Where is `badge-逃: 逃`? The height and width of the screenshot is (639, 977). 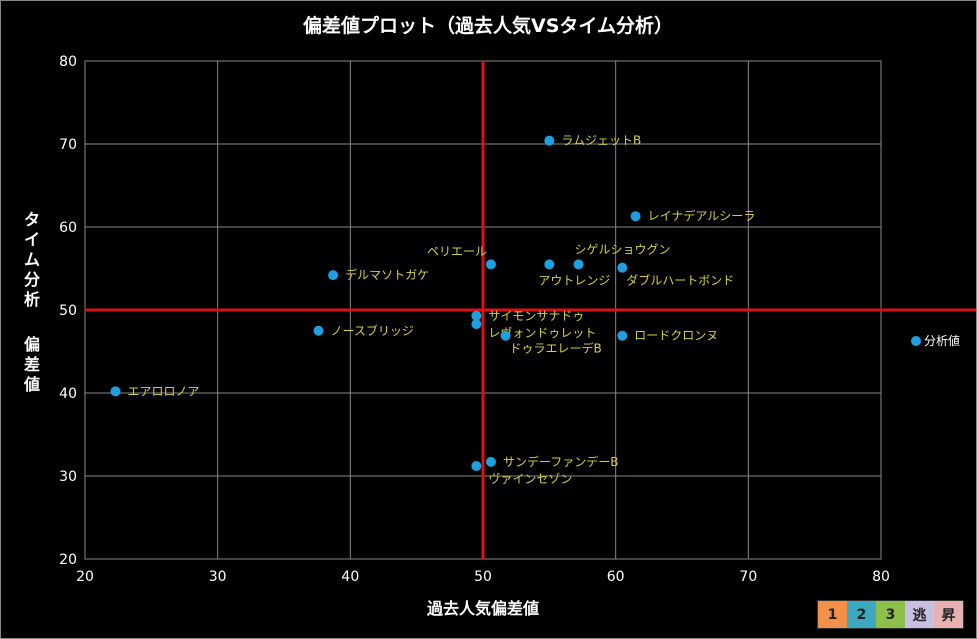
badge-逃: 逃 is located at coordinates (919, 614).